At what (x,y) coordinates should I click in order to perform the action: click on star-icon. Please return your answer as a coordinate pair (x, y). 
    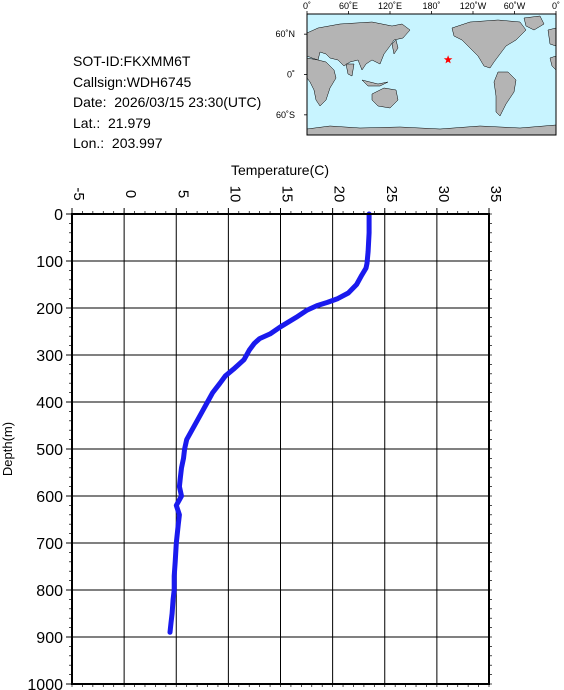
    Looking at the image, I should click on (448, 59).